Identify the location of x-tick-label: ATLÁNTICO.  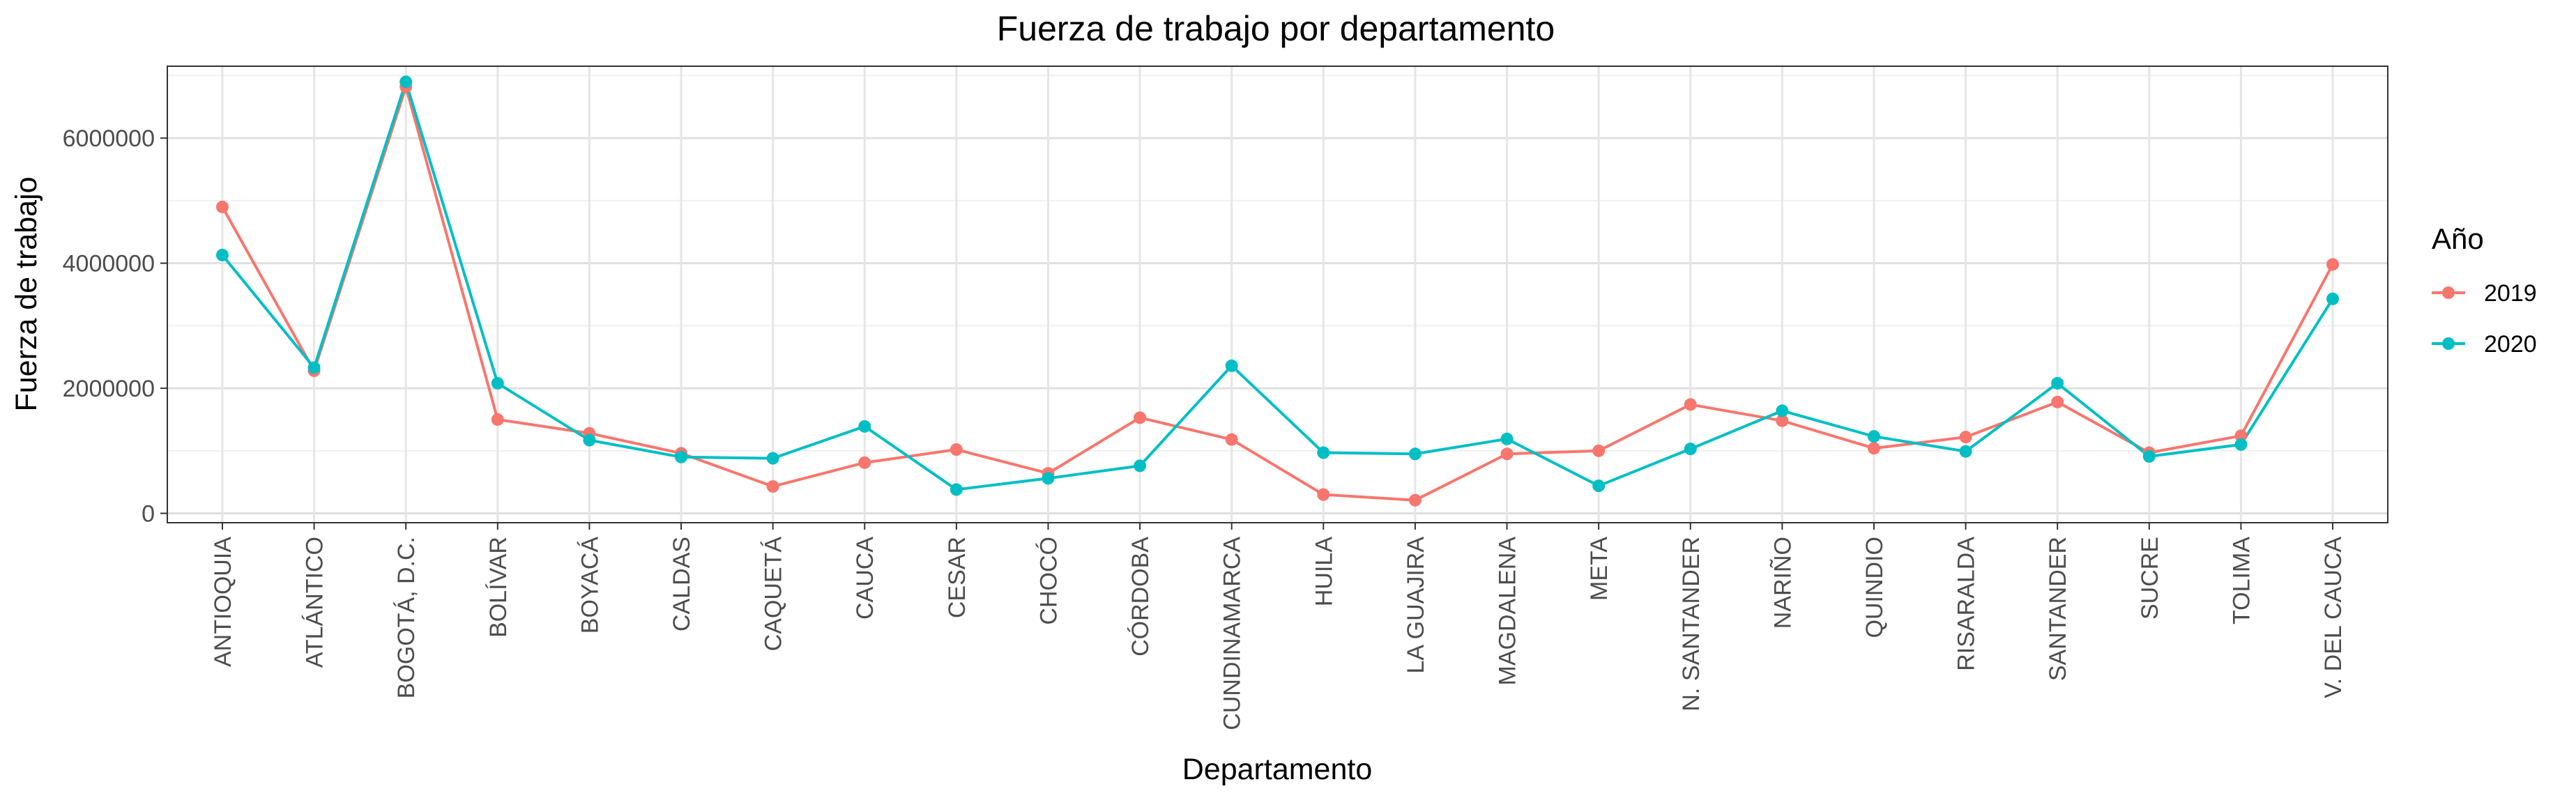
(315, 602).